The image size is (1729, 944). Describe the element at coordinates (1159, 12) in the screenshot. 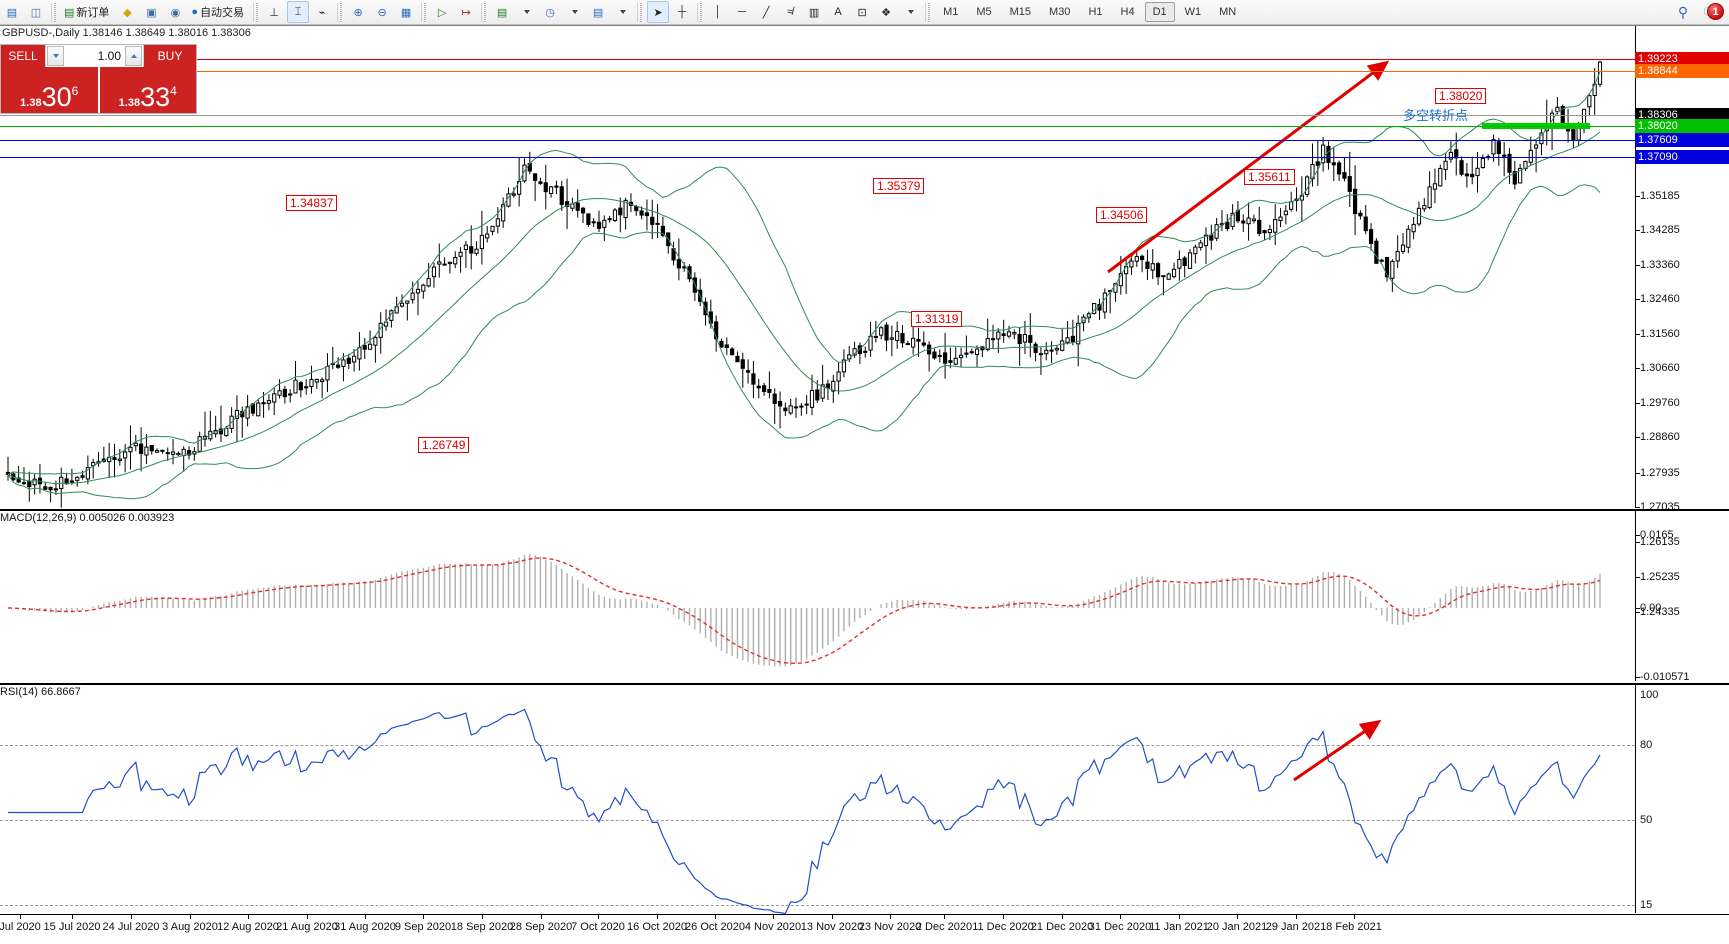

I see `timeframe-d1: D1` at that location.